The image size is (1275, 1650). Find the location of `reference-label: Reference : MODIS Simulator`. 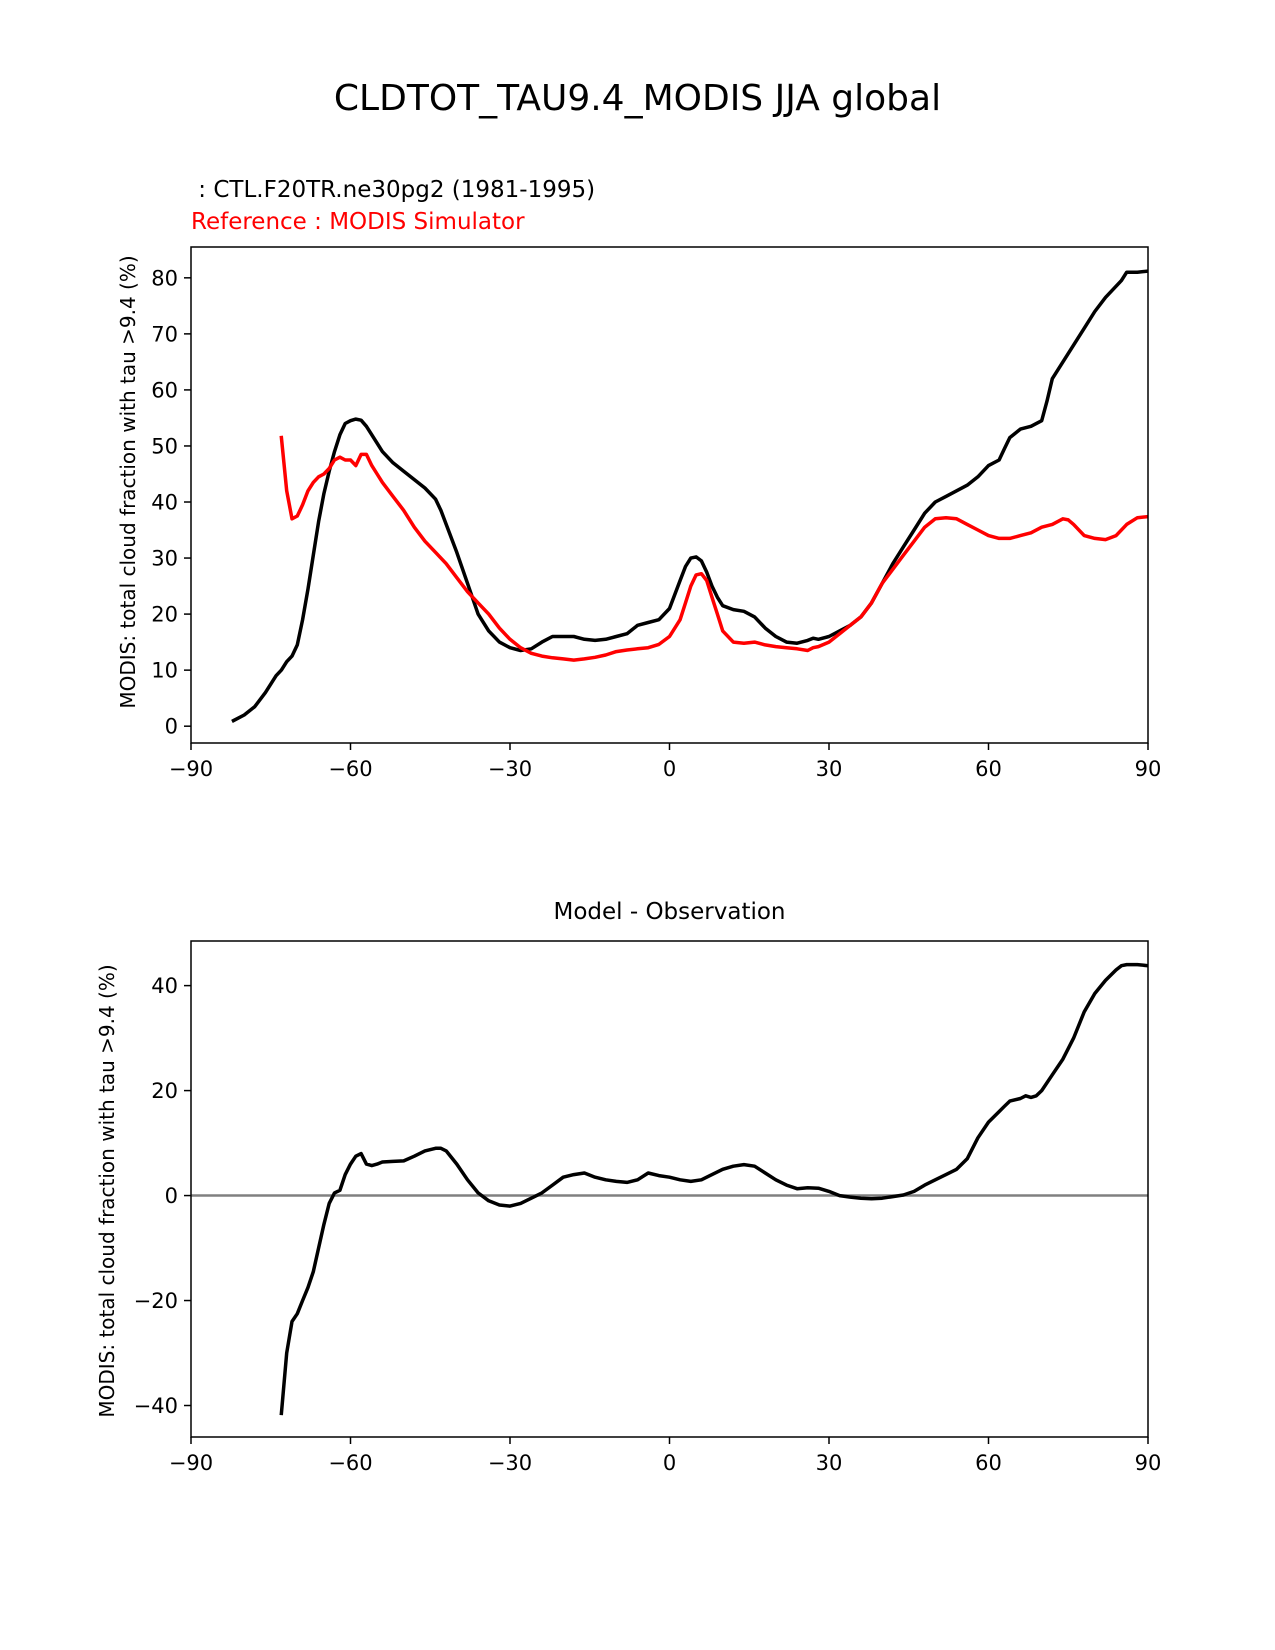

reference-label: Reference : MODIS Simulator is located at coordinates (358, 222).